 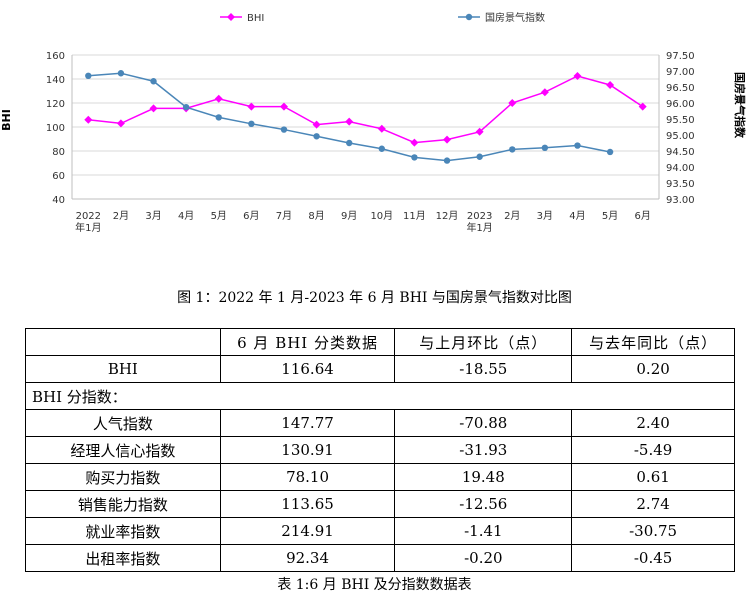 I want to click on table-row: 销售能力指数 113.65 -12.56 2.74, so click(x=380, y=504).